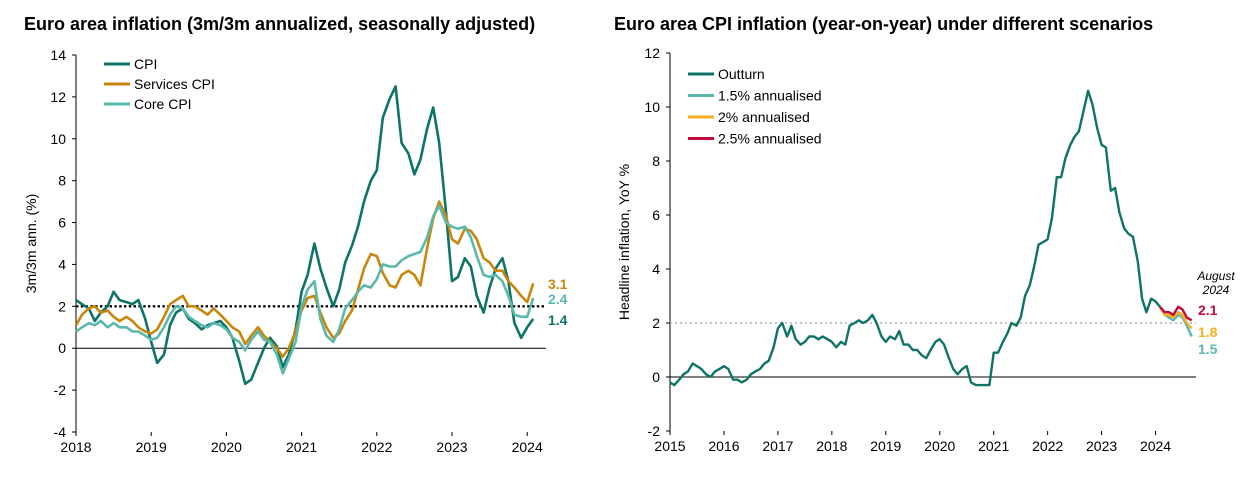 Image resolution: width=1241 pixels, height=483 pixels. What do you see at coordinates (58, 55) in the screenshot?
I see `y-tick-label: 14` at bounding box center [58, 55].